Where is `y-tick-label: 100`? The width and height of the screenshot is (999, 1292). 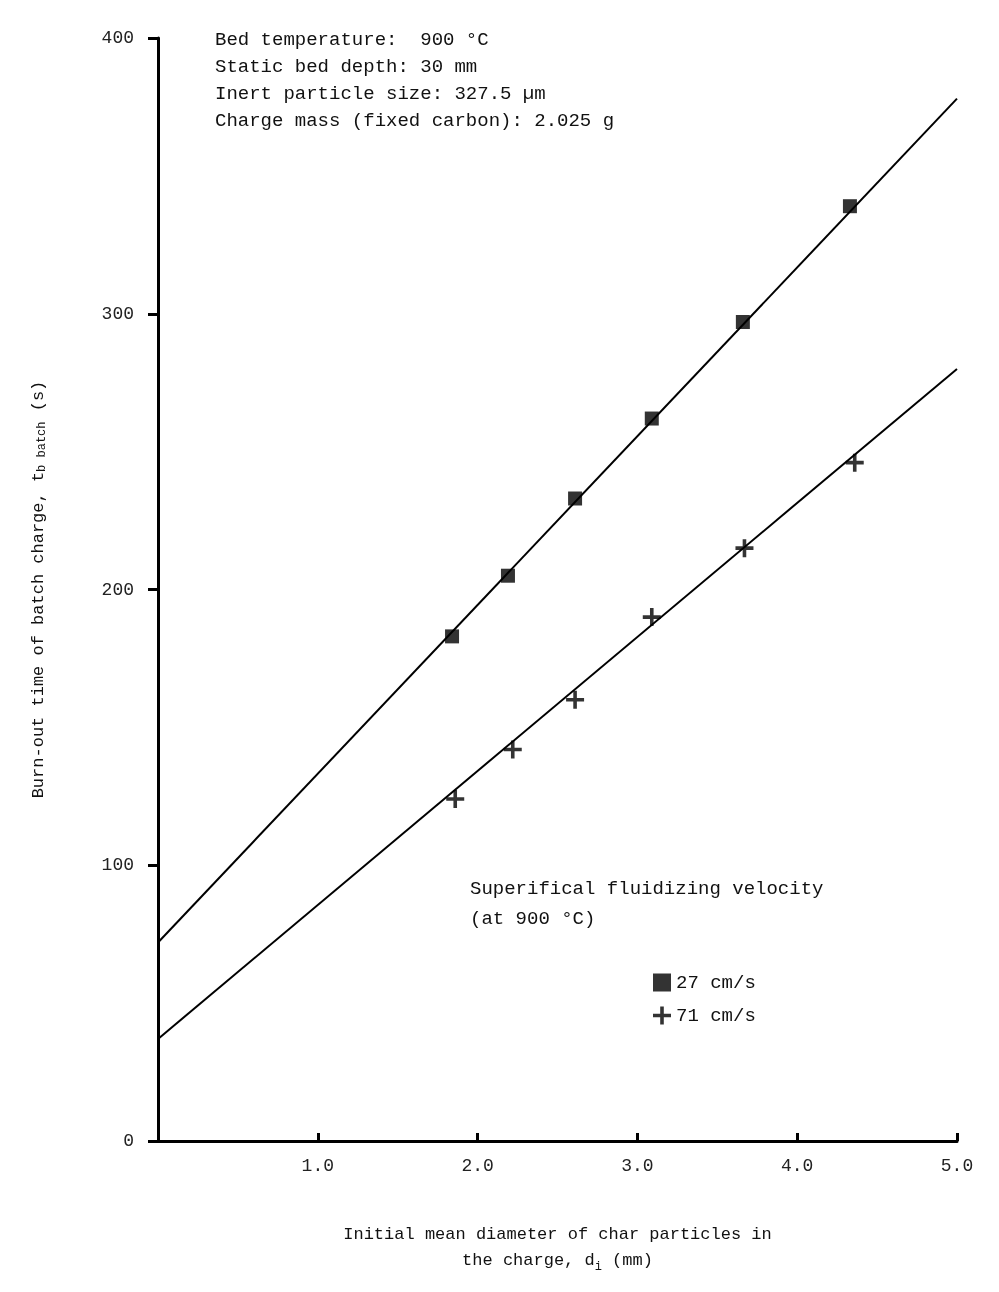
y-tick-label: 100 is located at coordinates (117, 865).